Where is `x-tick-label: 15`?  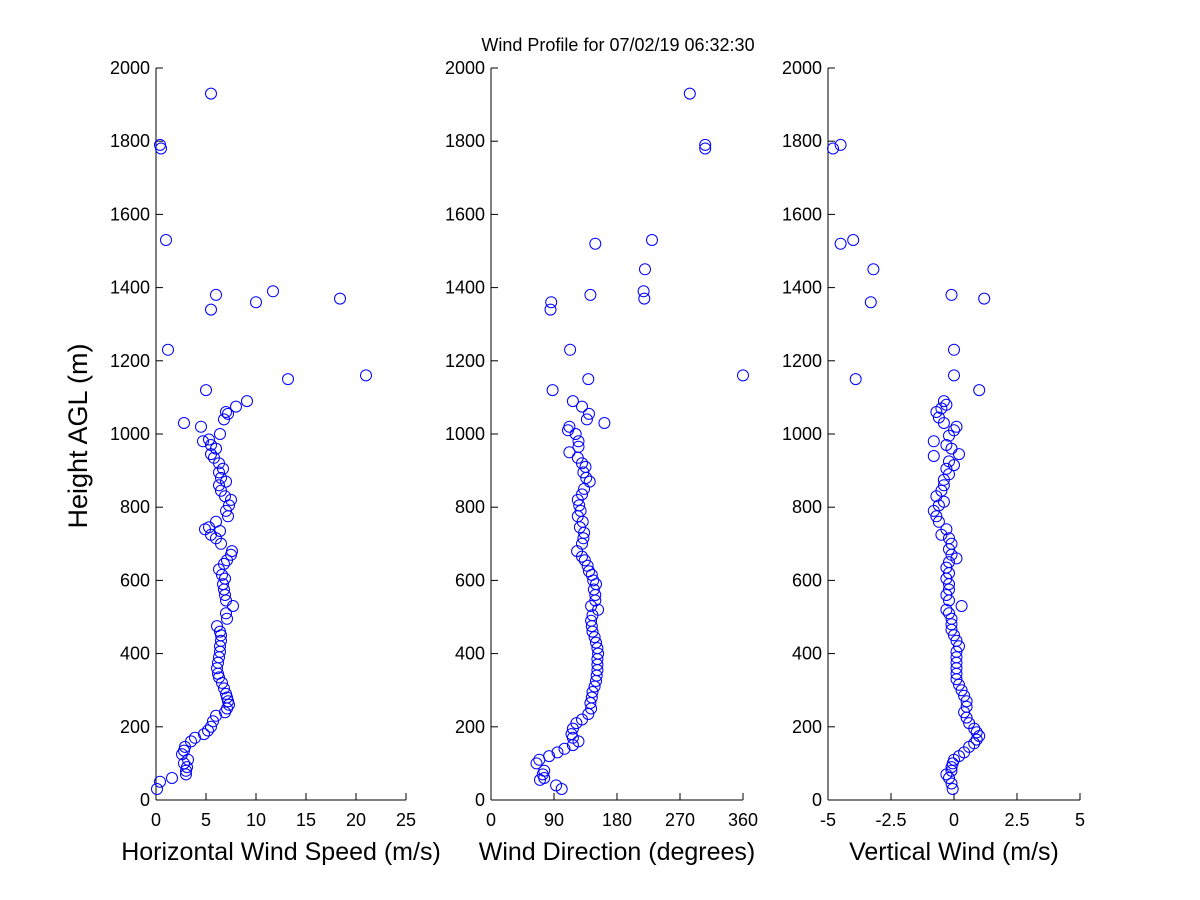
x-tick-label: 15 is located at coordinates (306, 820).